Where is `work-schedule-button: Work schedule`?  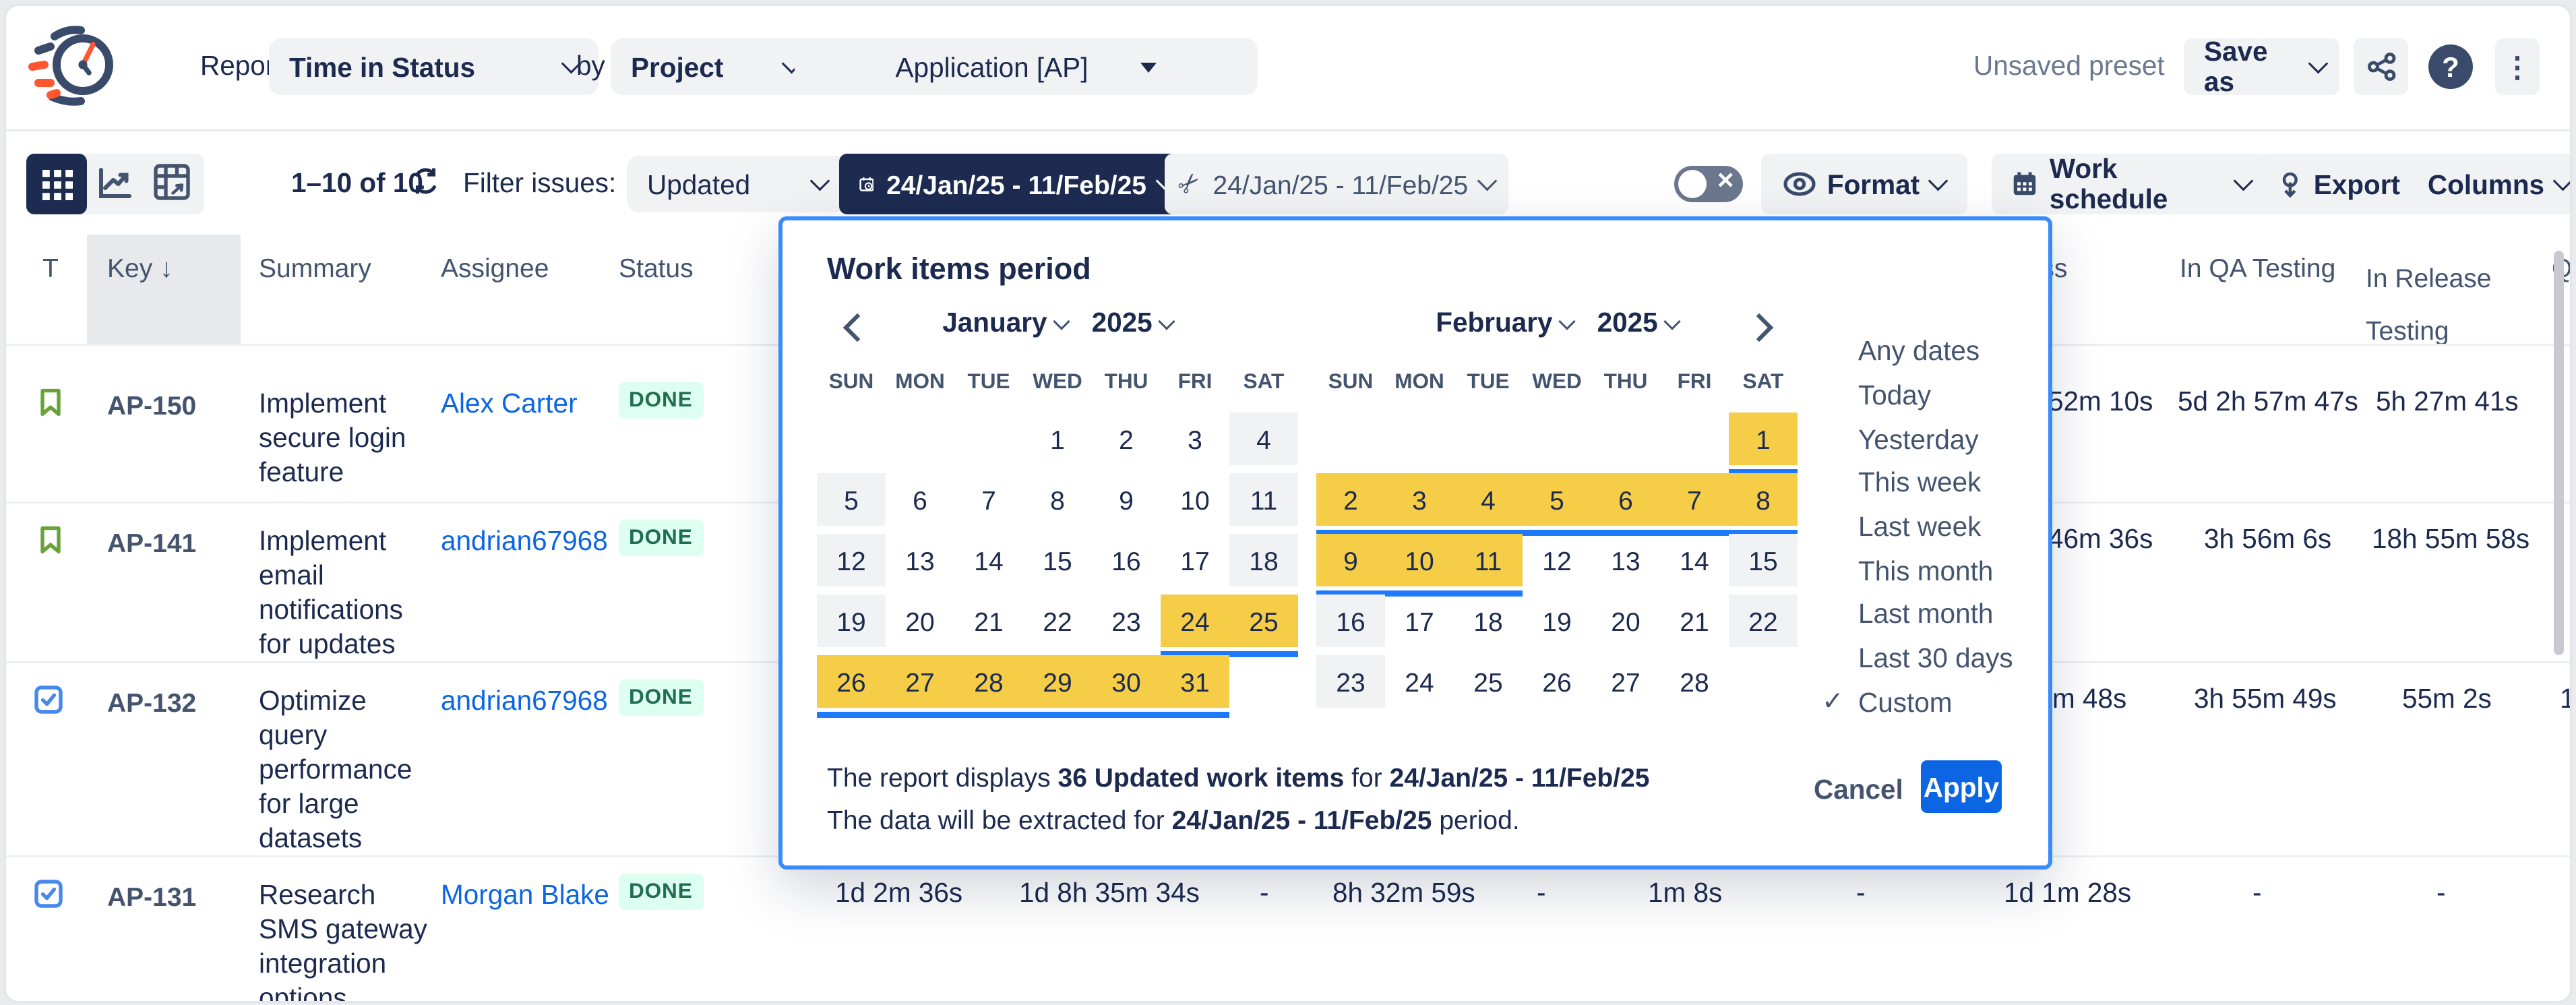
work-schedule-button: Work schedule is located at coordinates (2131, 184).